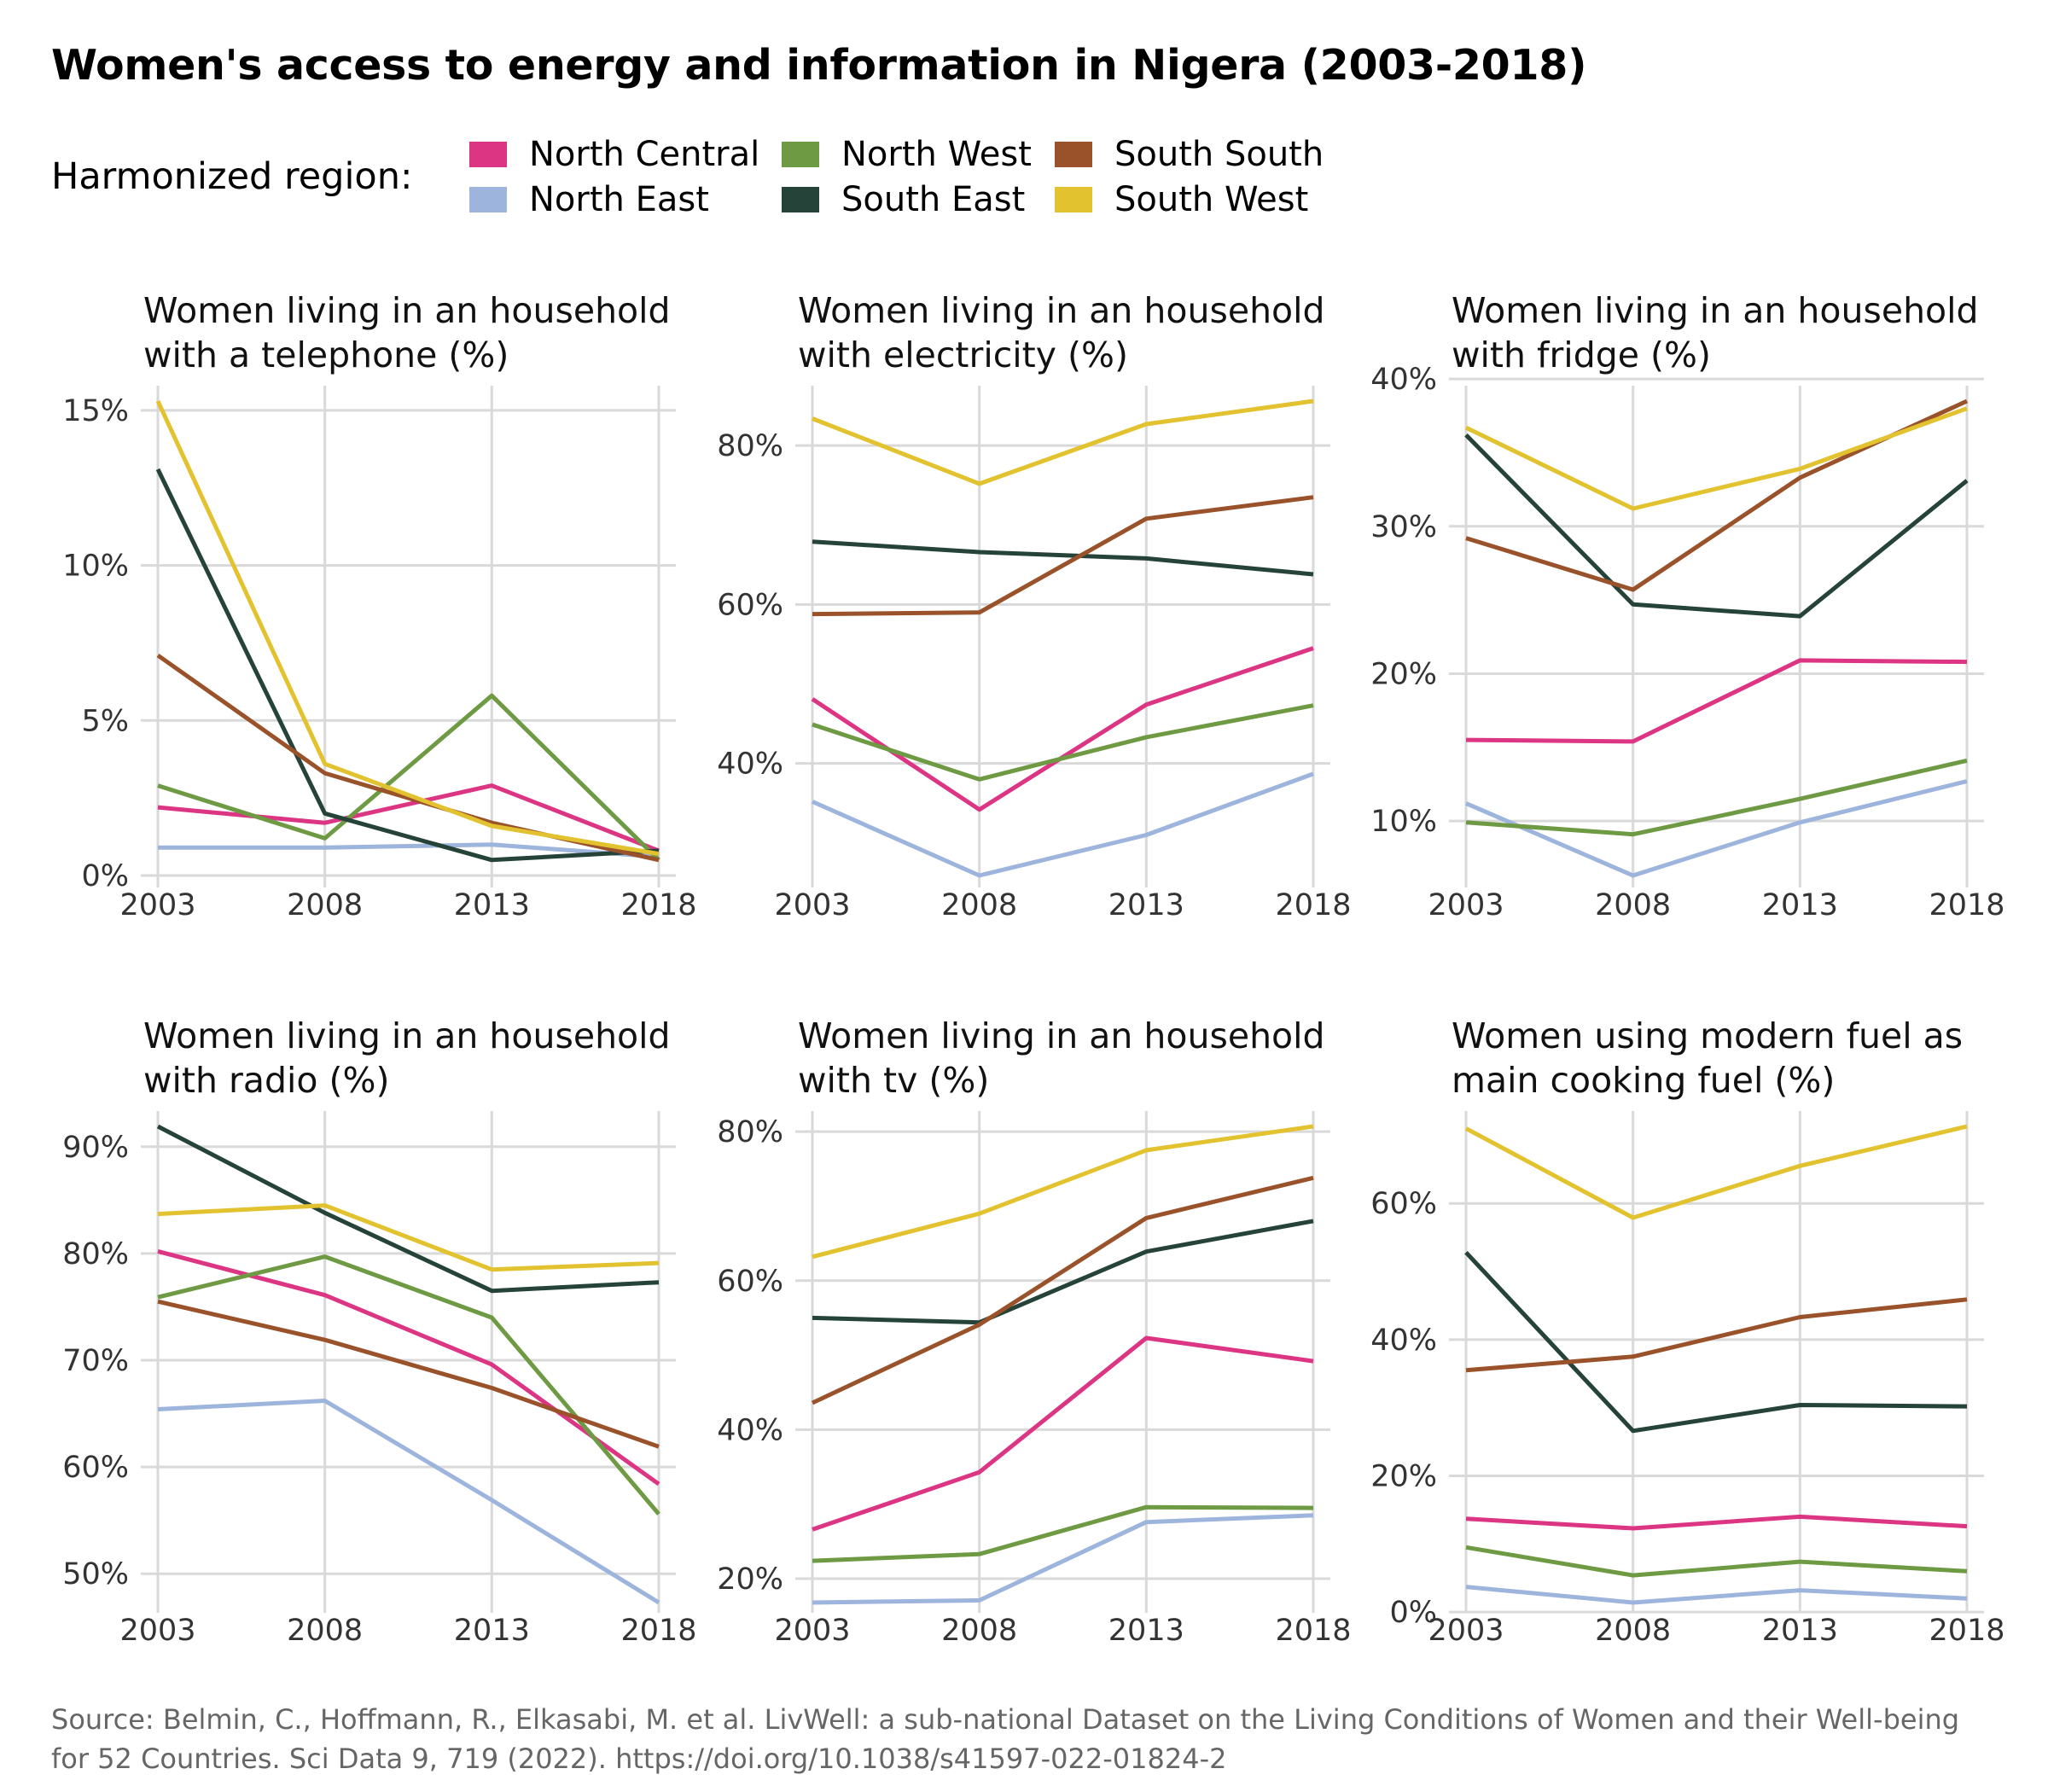  Describe the element at coordinates (232, 176) in the screenshot. I see `legend-title: Harmonized region:` at that location.